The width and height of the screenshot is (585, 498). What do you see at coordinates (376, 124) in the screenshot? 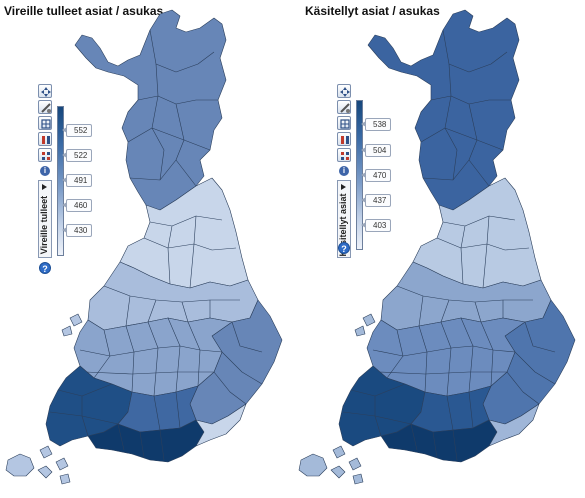
I see `legend-tick-label: 538` at bounding box center [376, 124].